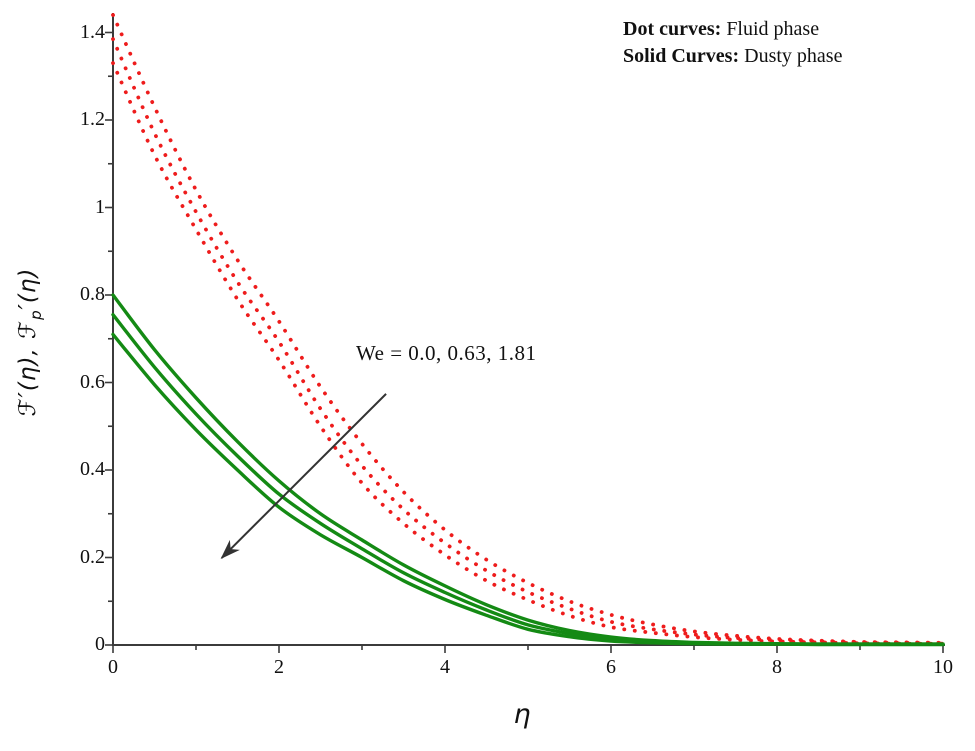 The height and width of the screenshot is (751, 975). What do you see at coordinates (113, 667) in the screenshot?
I see `x-tick-label: 0` at bounding box center [113, 667].